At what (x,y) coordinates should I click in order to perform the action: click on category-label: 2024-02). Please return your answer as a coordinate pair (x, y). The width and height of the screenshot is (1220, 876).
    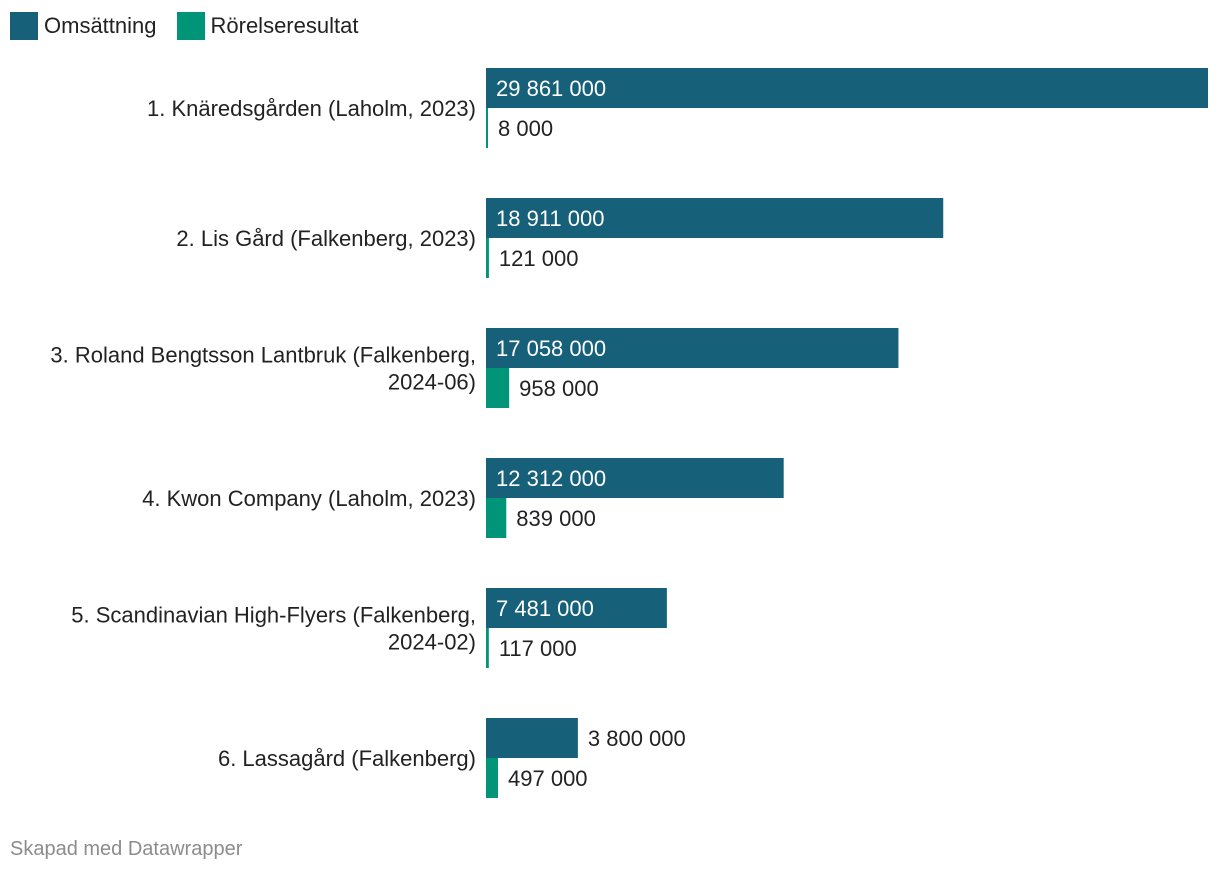
    Looking at the image, I should click on (432, 642).